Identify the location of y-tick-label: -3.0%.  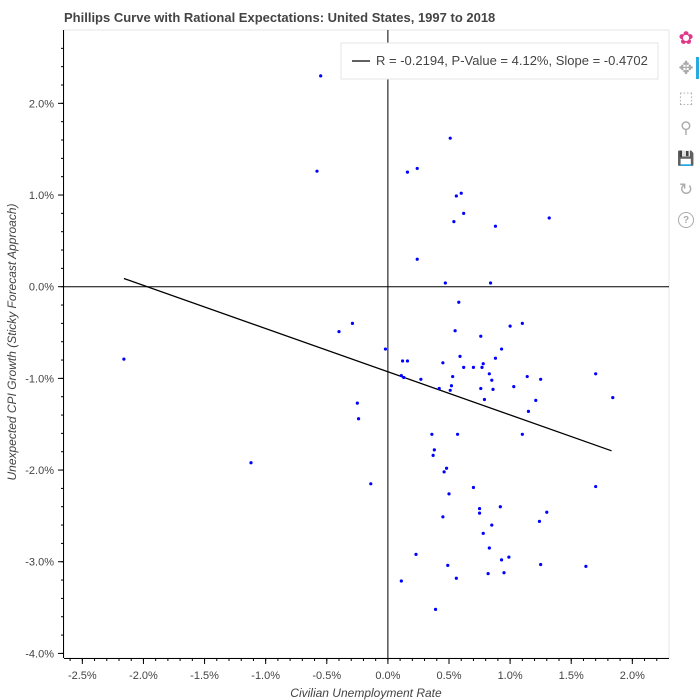
(39, 563).